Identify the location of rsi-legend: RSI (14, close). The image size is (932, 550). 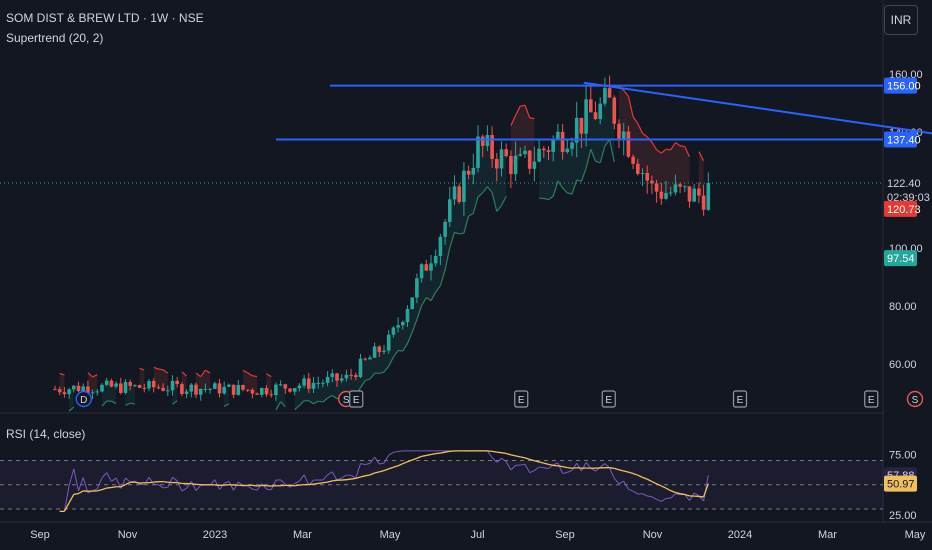
(46, 434).